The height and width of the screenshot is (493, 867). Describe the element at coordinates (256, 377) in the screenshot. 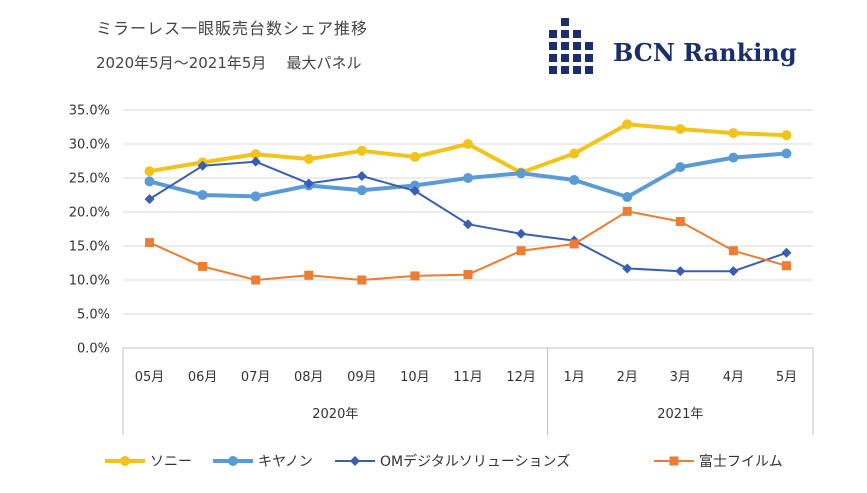

I see `x-tick-label: 07月` at that location.